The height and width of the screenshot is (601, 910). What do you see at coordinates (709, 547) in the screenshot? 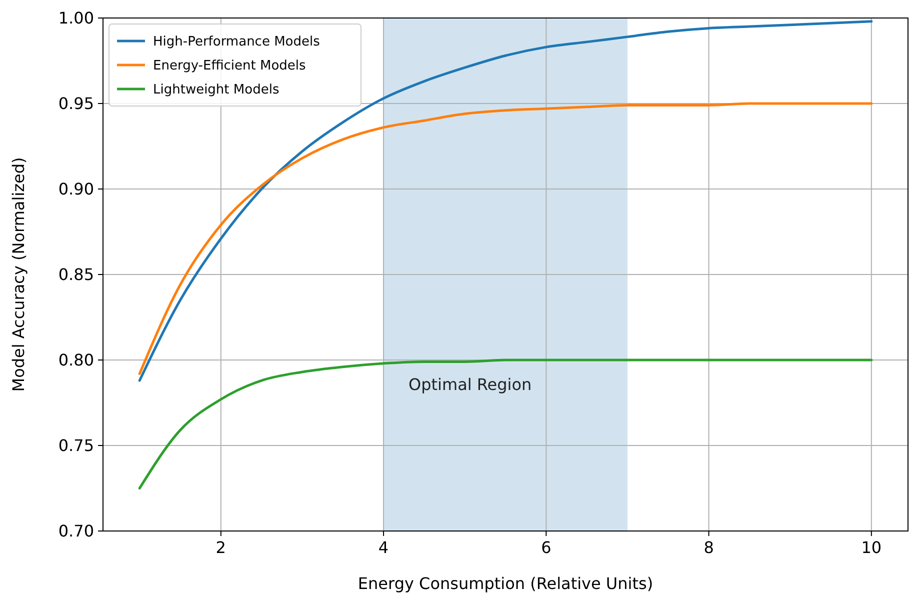
I see `x-tick-label: 8` at bounding box center [709, 547].